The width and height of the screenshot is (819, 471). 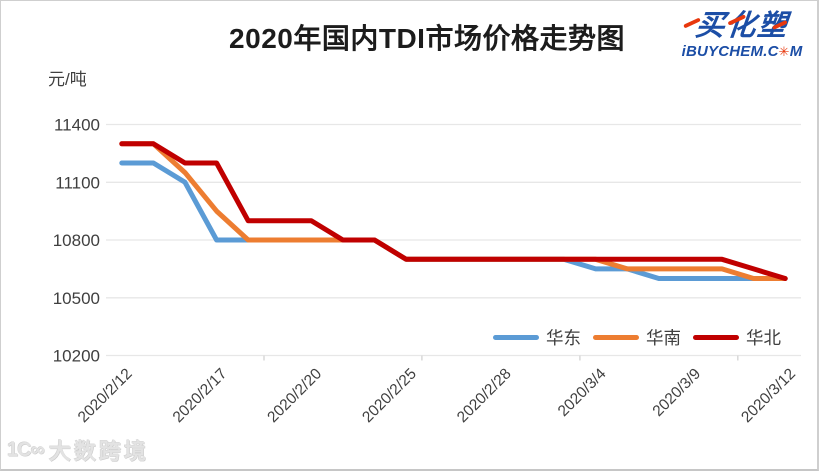 I want to click on x-axis-tick-label: 2020/2/20, so click(x=294, y=395).